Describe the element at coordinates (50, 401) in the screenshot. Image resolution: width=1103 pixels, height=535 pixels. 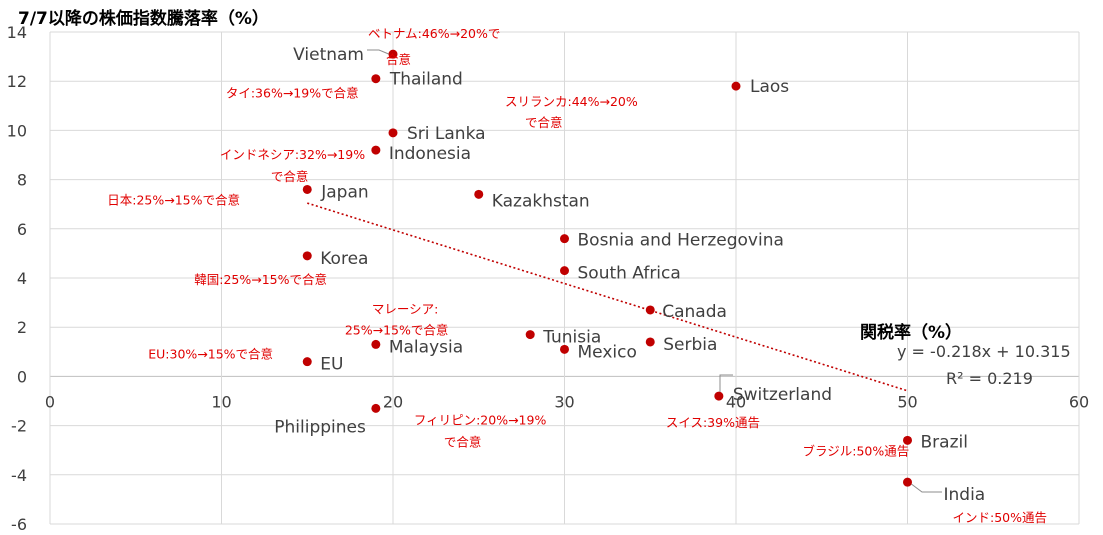
I see `x-tick-label: 0` at that location.